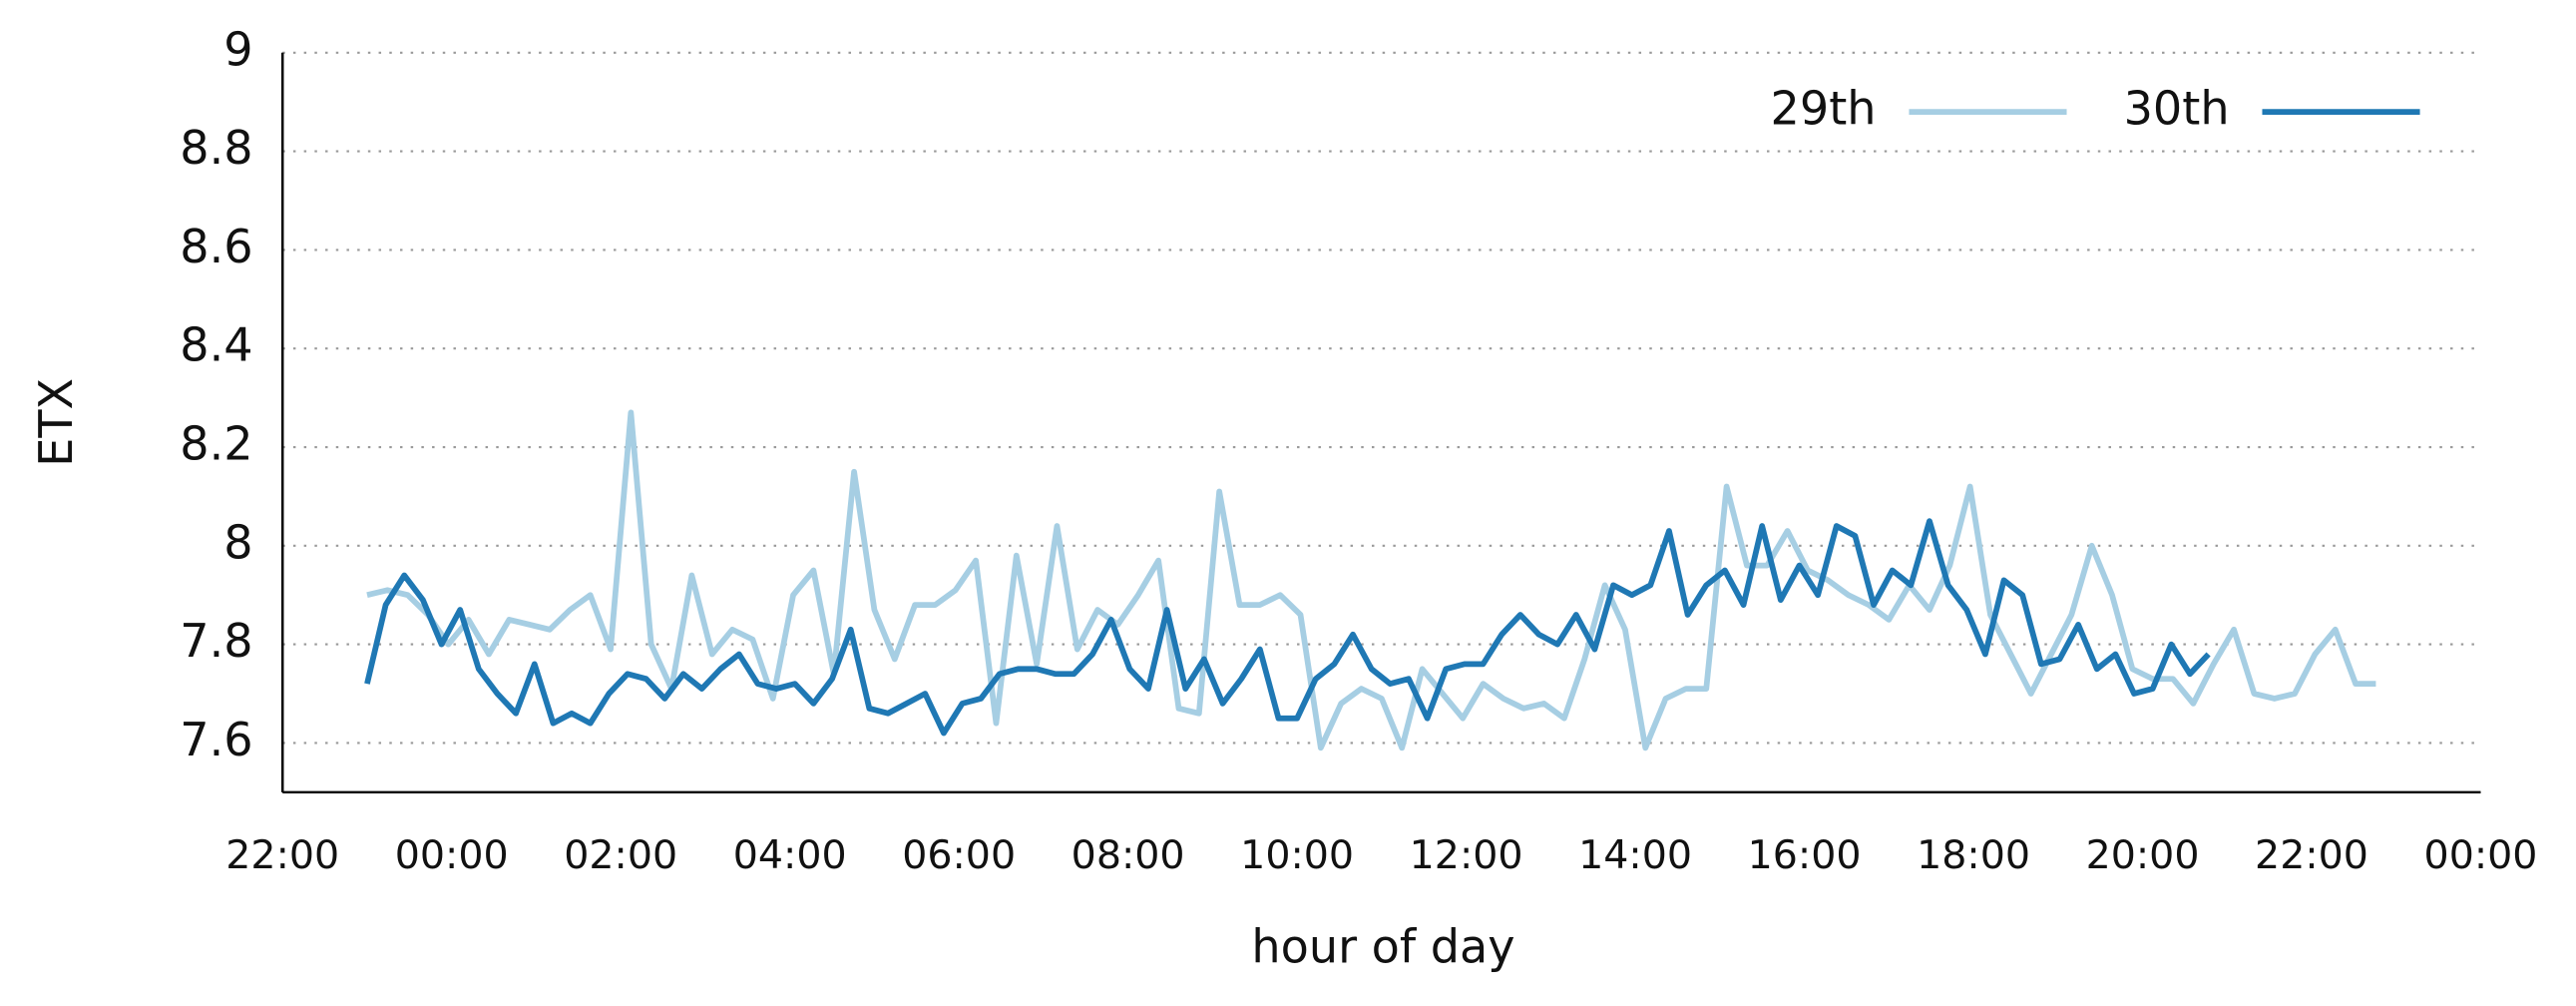 This screenshot has height=1006, width=2576. Describe the element at coordinates (790, 855) in the screenshot. I see `x-tick-label: 04:00` at that location.